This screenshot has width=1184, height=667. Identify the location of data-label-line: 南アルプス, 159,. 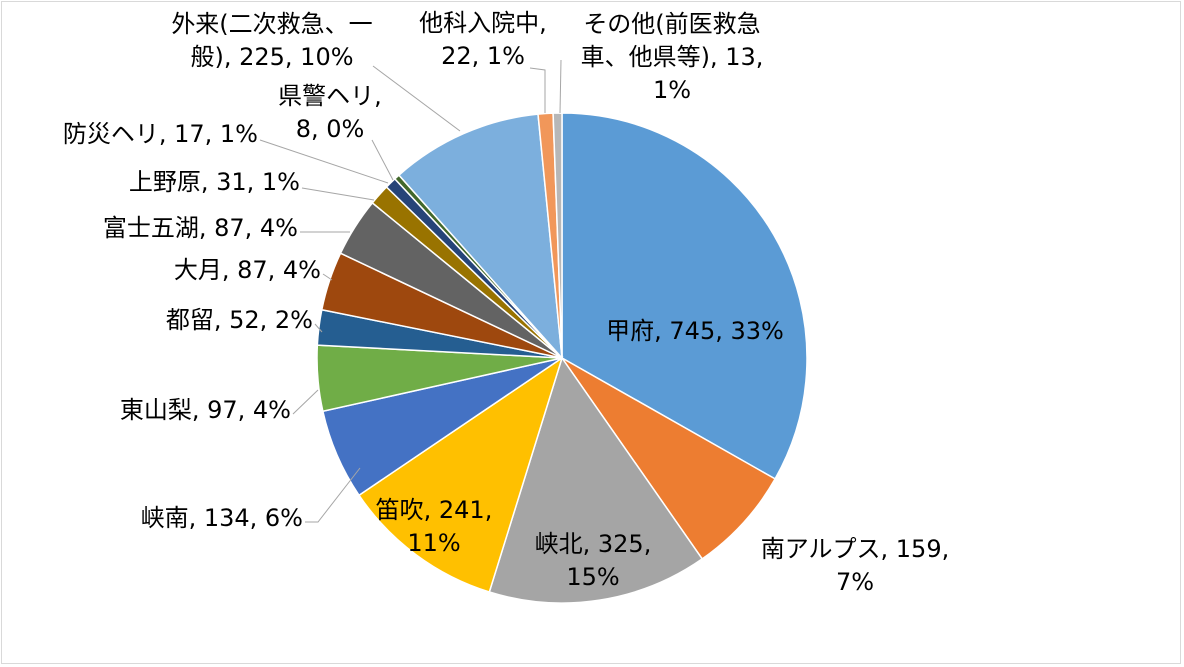
(855, 549).